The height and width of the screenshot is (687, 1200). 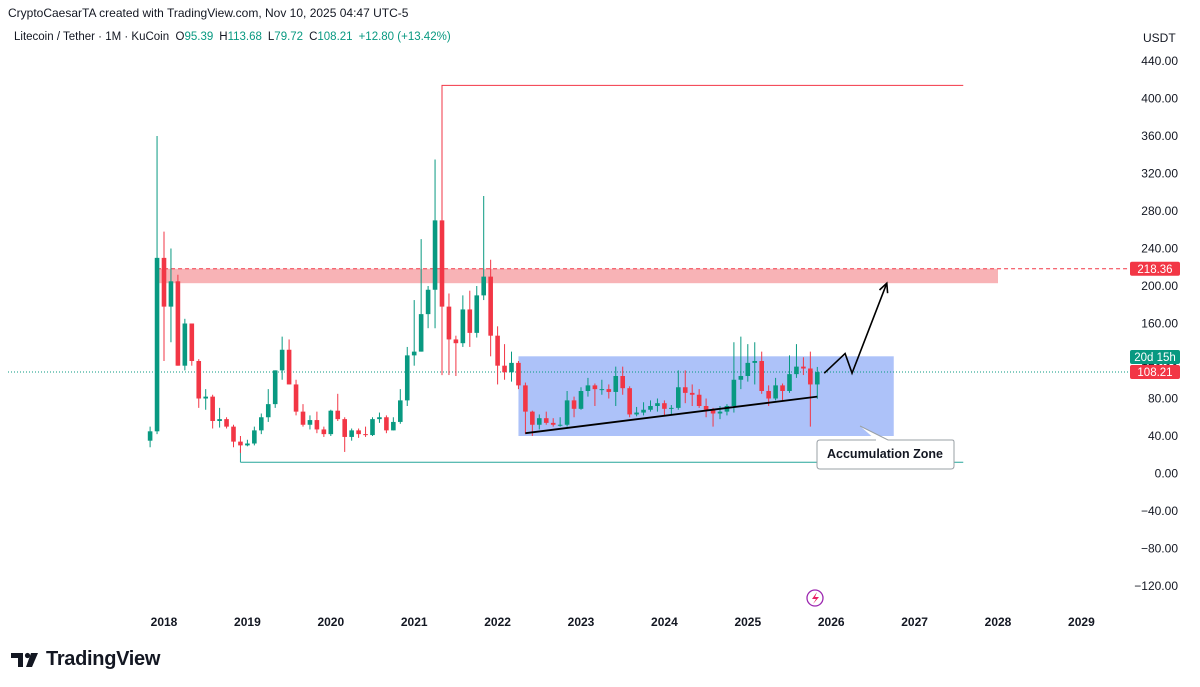 What do you see at coordinates (1154, 270) in the screenshot?
I see `resistance-badge: 218.36` at bounding box center [1154, 270].